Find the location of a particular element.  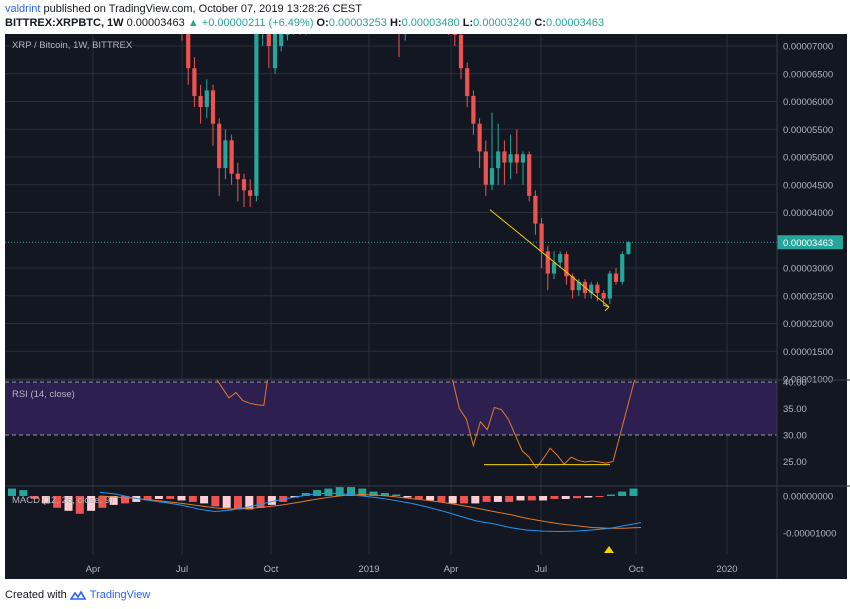

tradingview-logo-icon is located at coordinates (77, 594).